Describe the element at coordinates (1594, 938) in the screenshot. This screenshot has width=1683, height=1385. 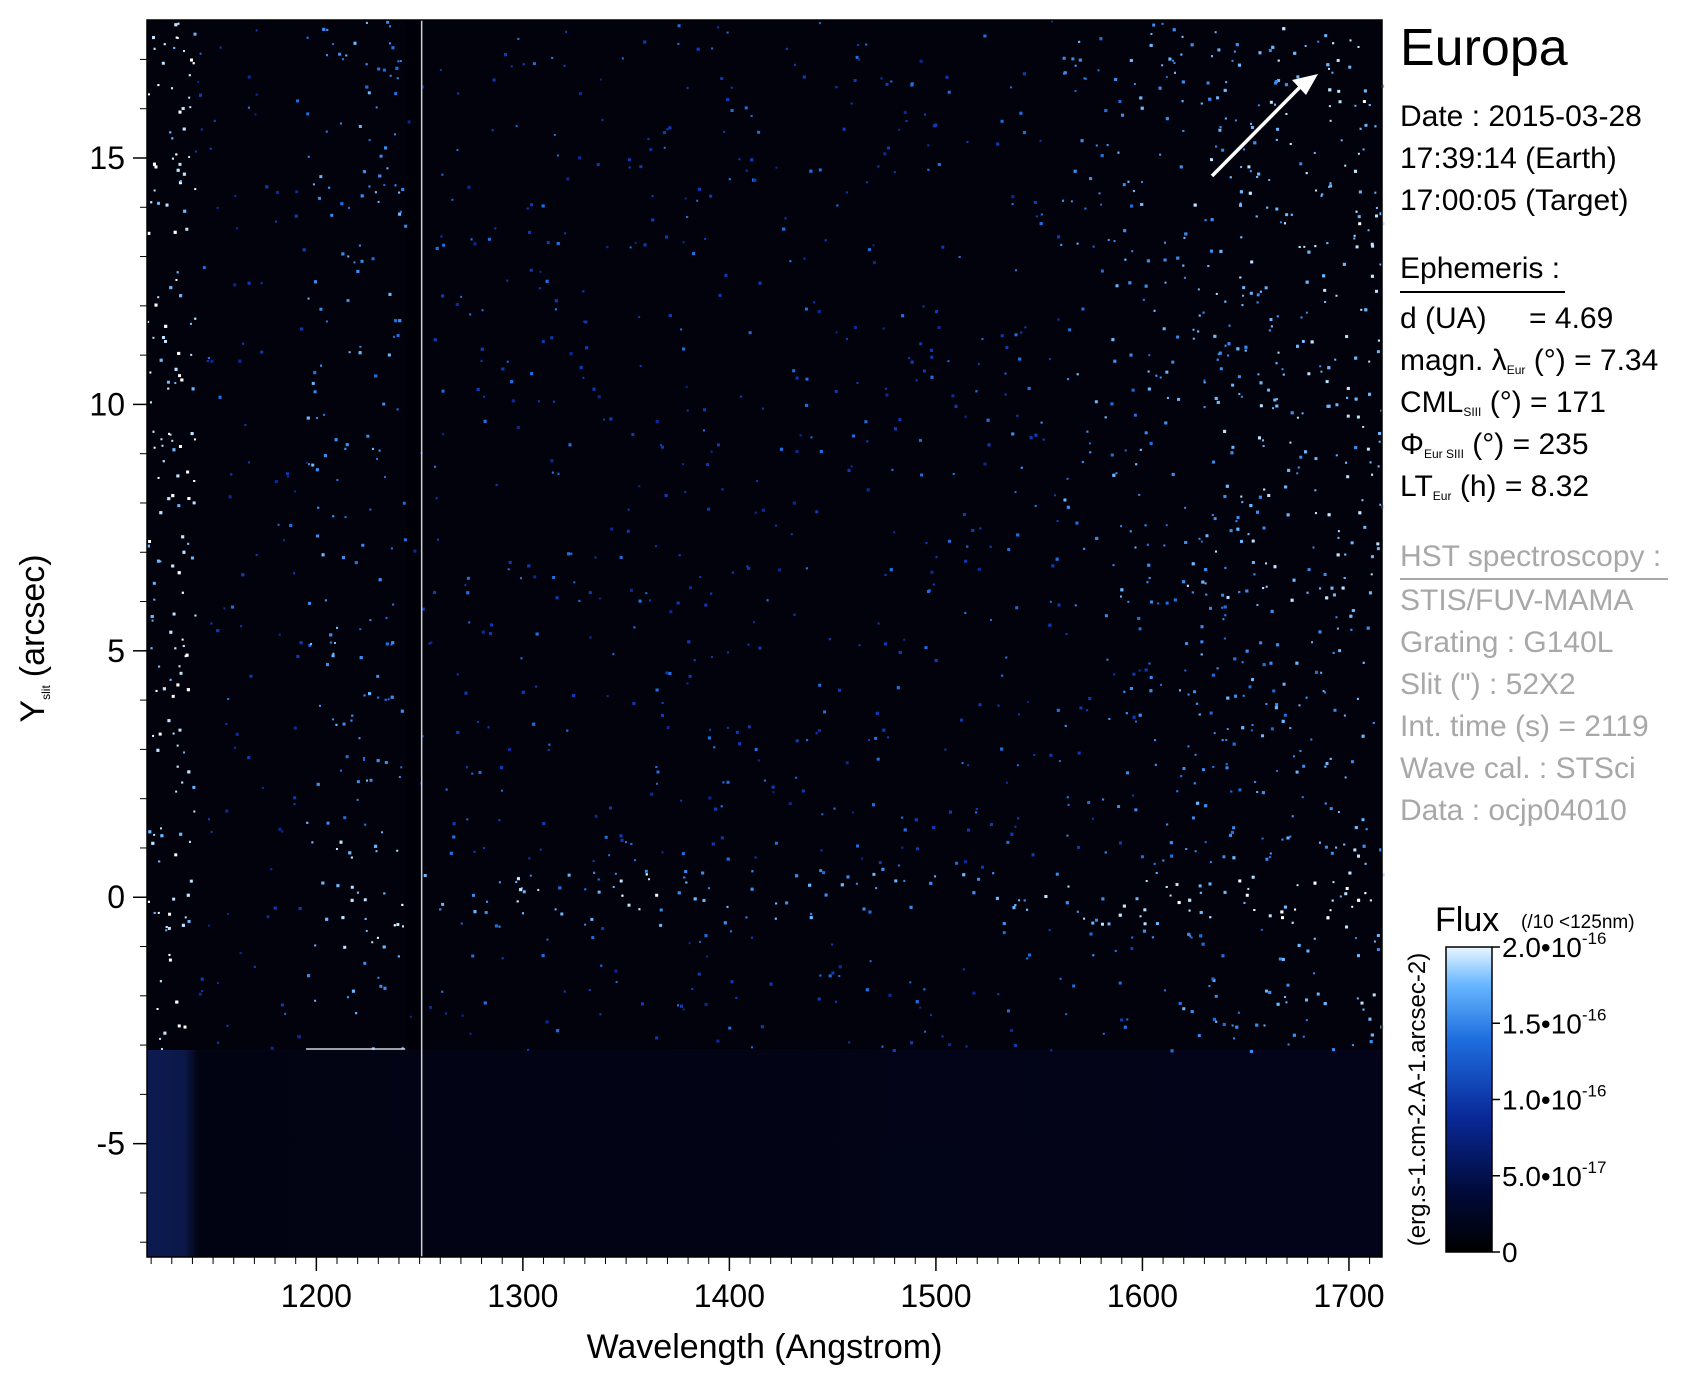
I see `colorbar-tick-exponent: -16` at that location.